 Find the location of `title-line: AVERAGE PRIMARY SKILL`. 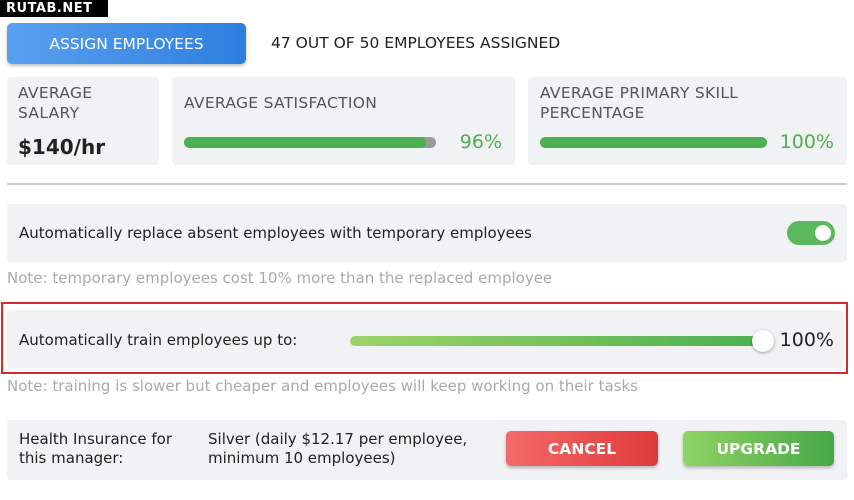

title-line: AVERAGE PRIMARY SKILL is located at coordinates (639, 93).